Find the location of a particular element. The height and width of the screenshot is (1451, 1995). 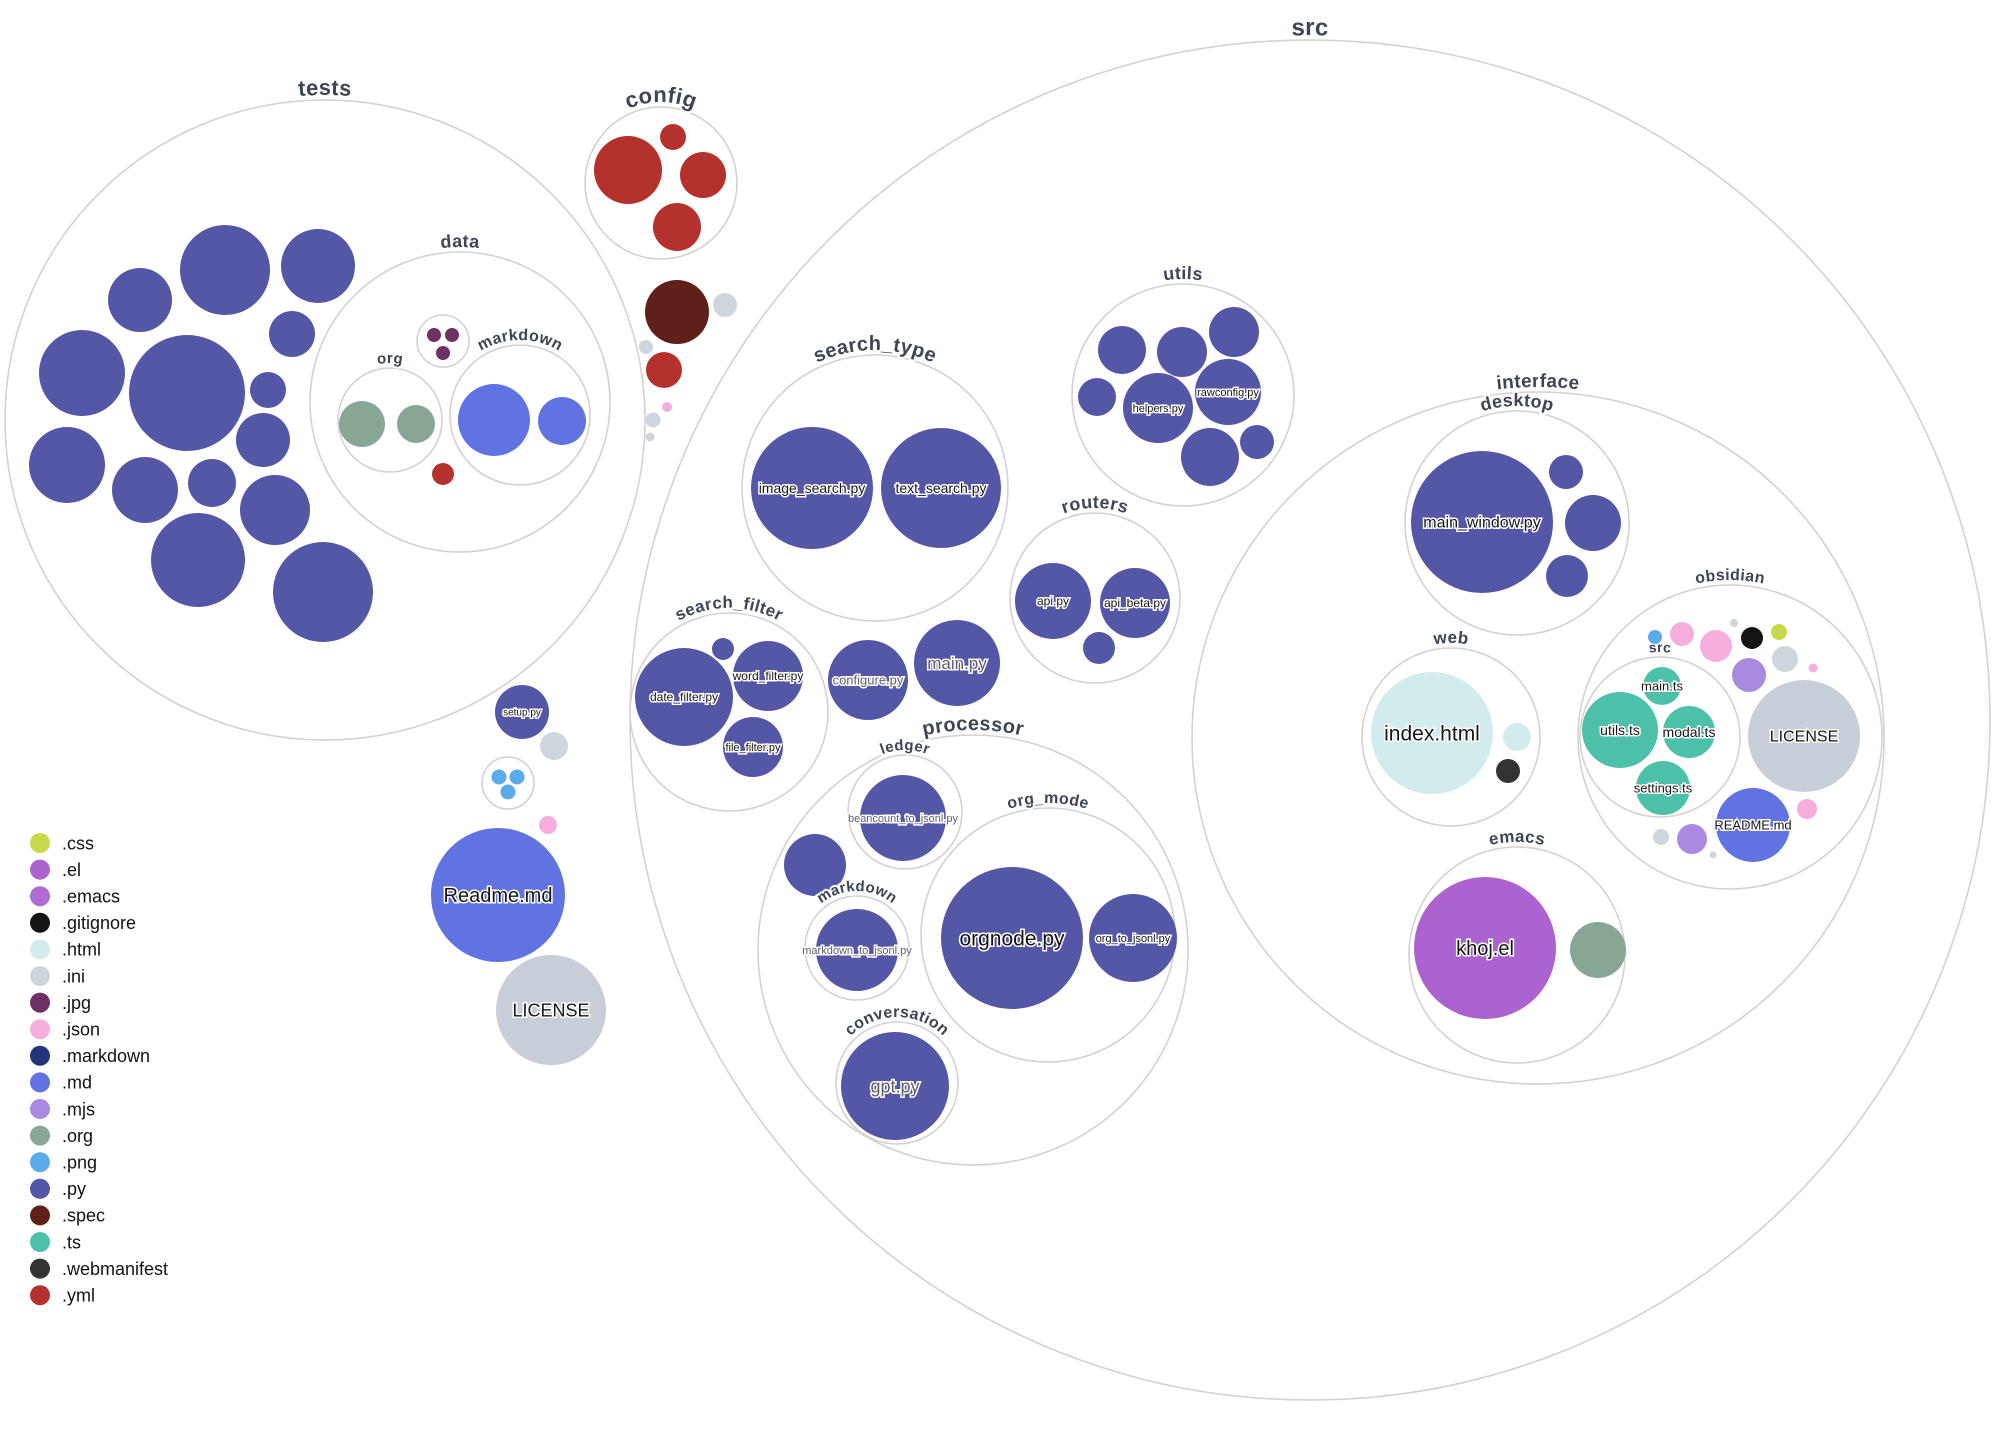

file-readme-md is located at coordinates (498, 895).